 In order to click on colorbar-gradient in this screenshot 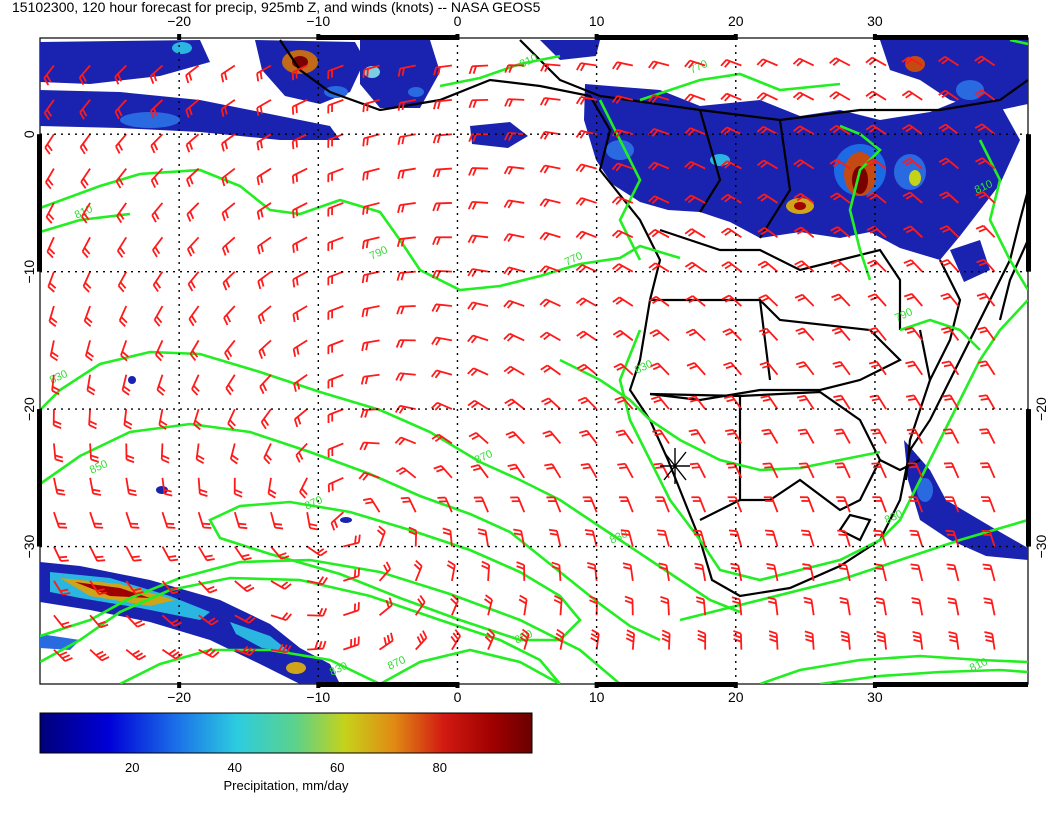, I will do `click(286, 733)`.